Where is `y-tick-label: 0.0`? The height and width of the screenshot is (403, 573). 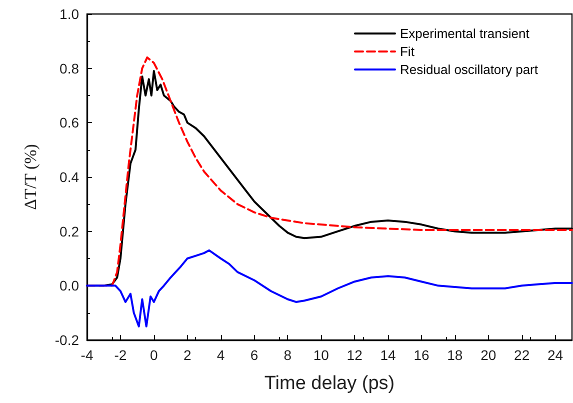
y-tick-label: 0.0 is located at coordinates (70, 286).